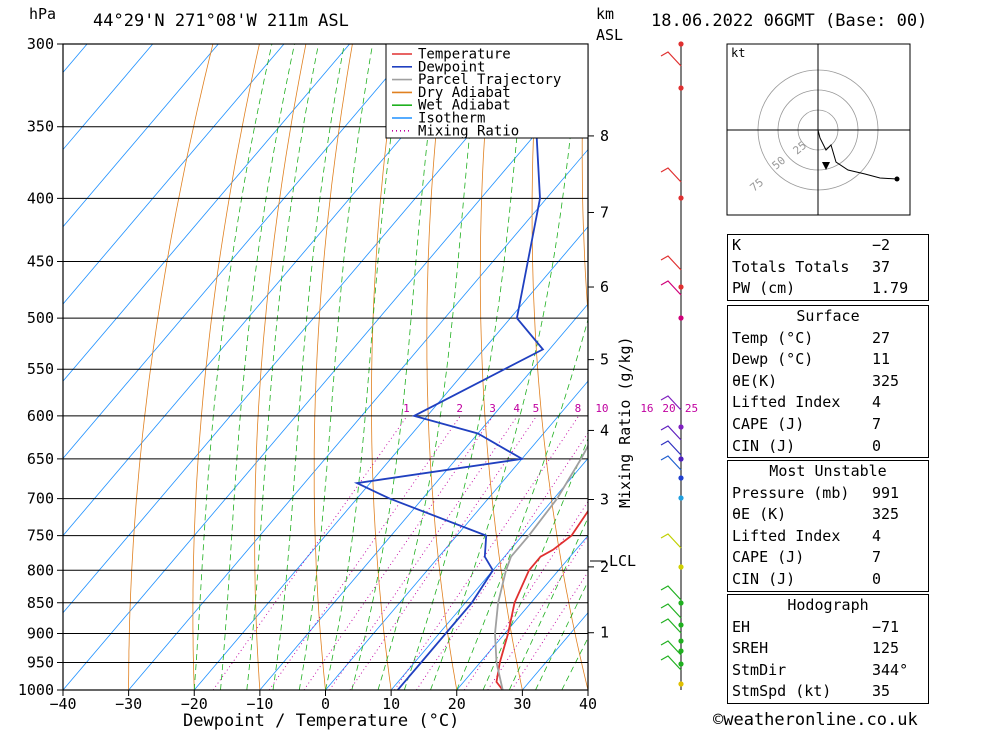 This screenshot has height=733, width=1000. Describe the element at coordinates (881, 359) in the screenshot. I see `surface-value: 11` at that location.